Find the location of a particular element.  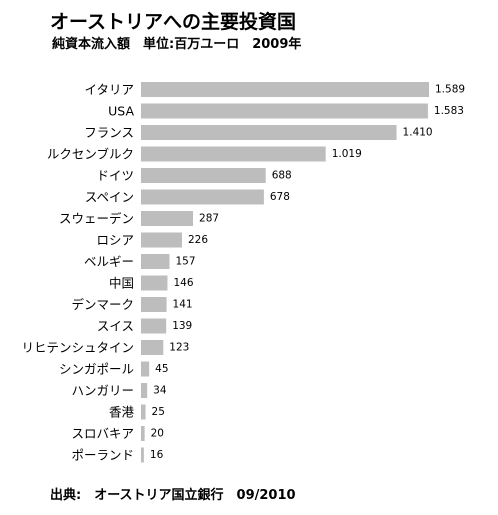

category-label: ハンガリー is located at coordinates (102, 390).